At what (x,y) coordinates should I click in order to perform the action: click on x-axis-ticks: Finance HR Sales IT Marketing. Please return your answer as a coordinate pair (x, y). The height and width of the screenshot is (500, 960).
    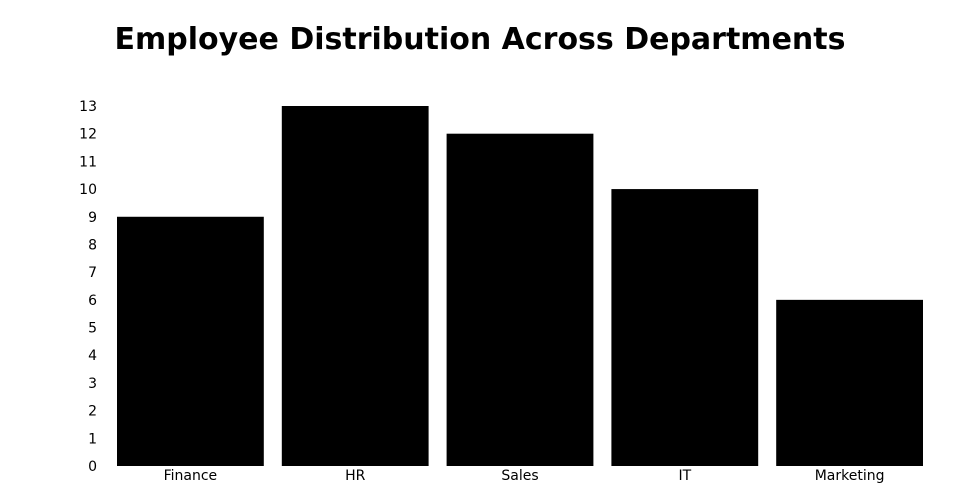
    Looking at the image, I should click on (524, 476).